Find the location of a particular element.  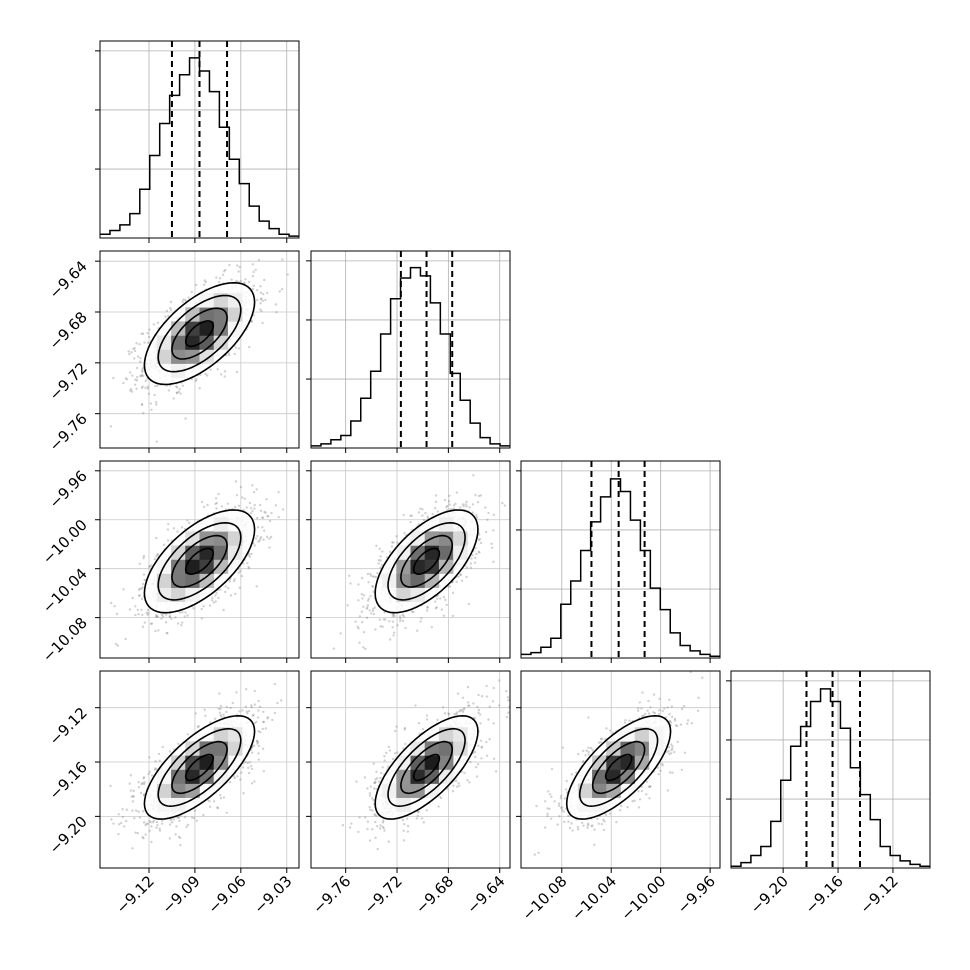

histogram-step is located at coordinates (410, 356).